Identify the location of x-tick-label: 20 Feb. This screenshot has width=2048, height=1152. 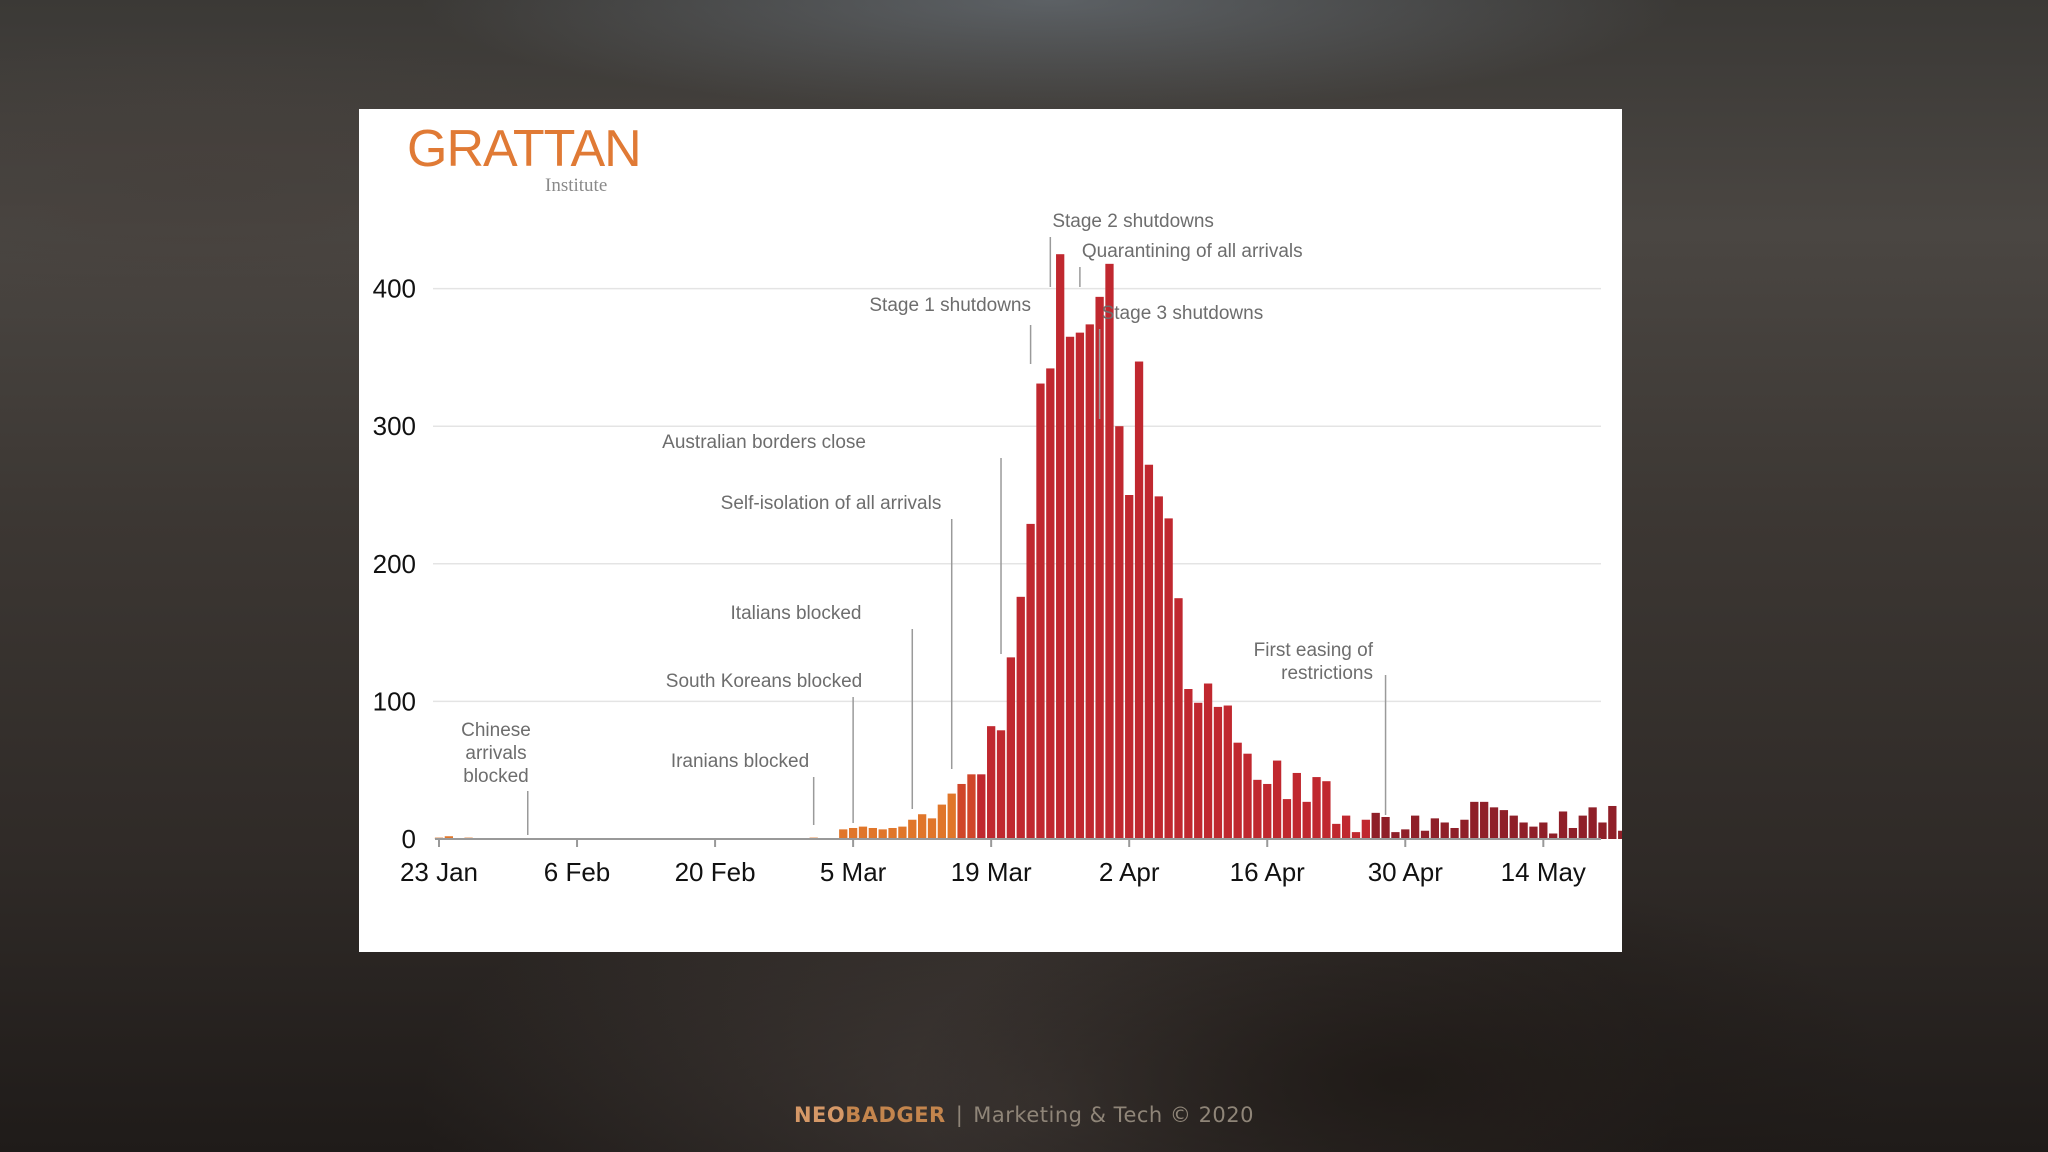
(715, 872).